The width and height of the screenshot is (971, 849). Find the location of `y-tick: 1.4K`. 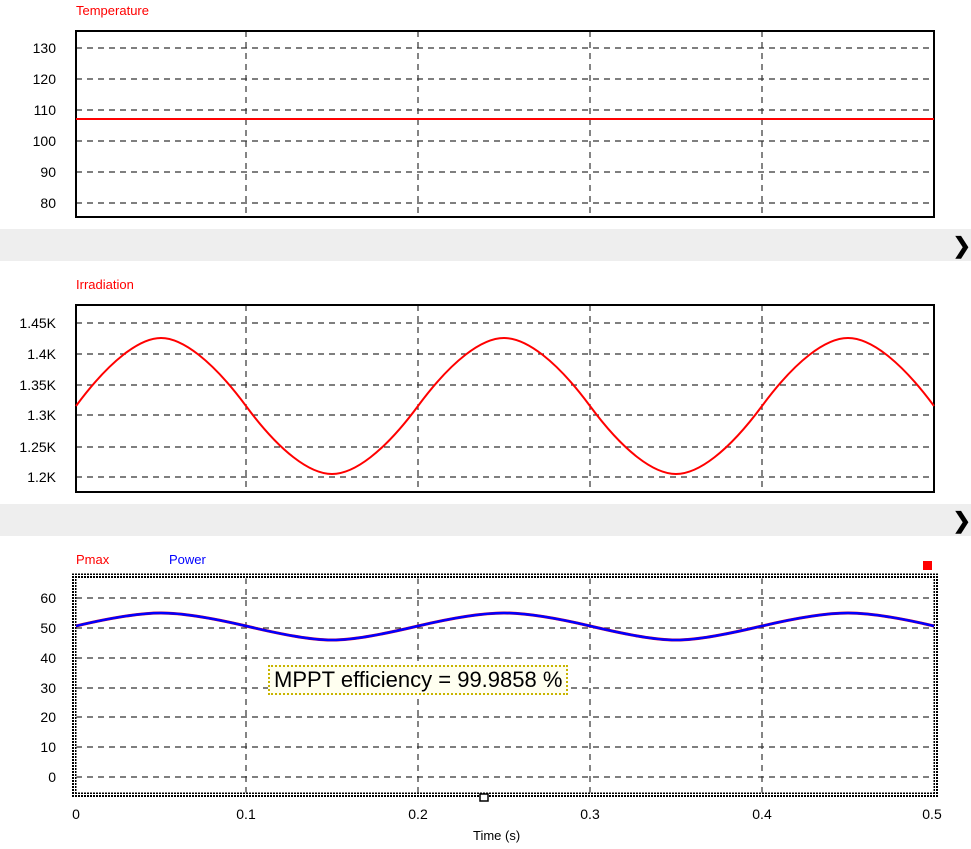

y-tick: 1.4K is located at coordinates (41, 354).